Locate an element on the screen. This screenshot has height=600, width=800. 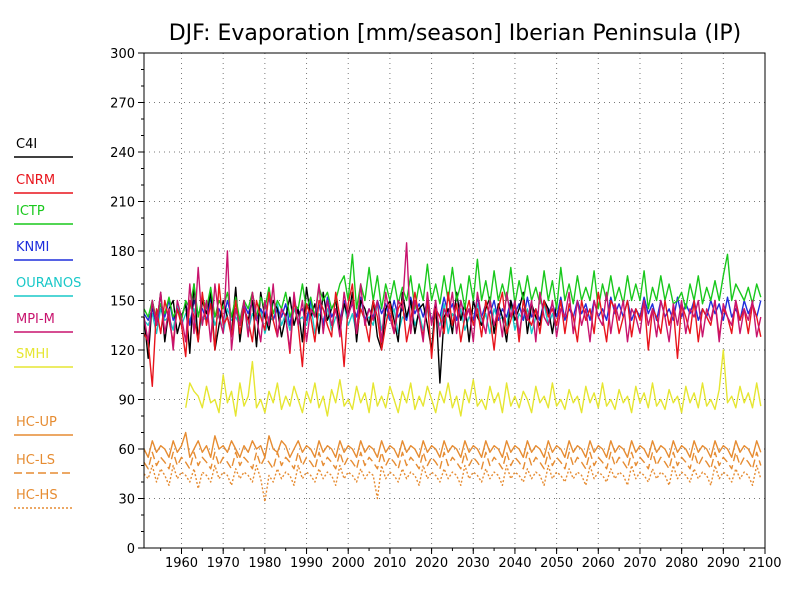
x-tick-label: 2050 is located at coordinates (556, 563).